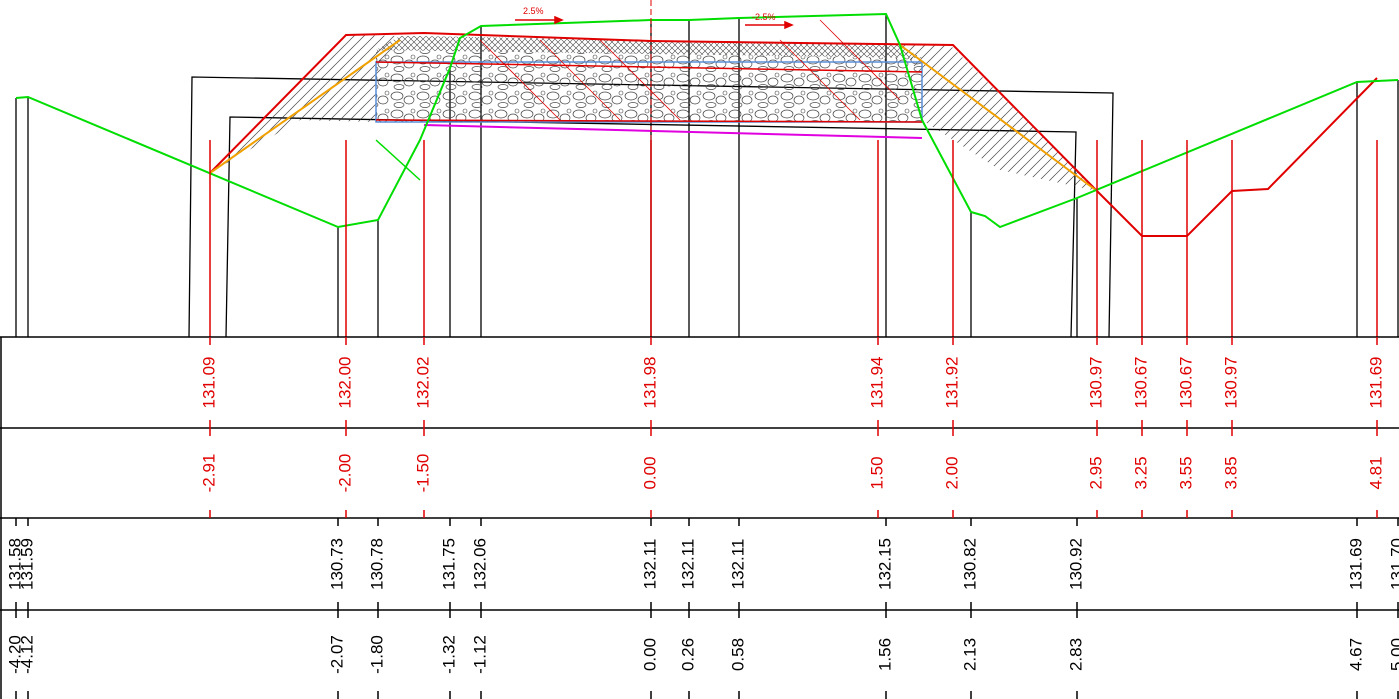  Describe the element at coordinates (1075, 564) in the screenshot. I see `ground-elevation-label: 130.92` at that location.